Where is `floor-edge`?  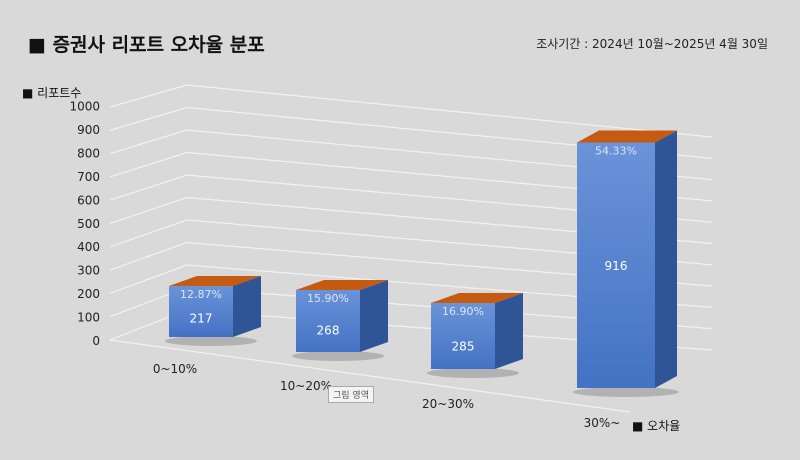 floor-edge is located at coordinates (370, 376).